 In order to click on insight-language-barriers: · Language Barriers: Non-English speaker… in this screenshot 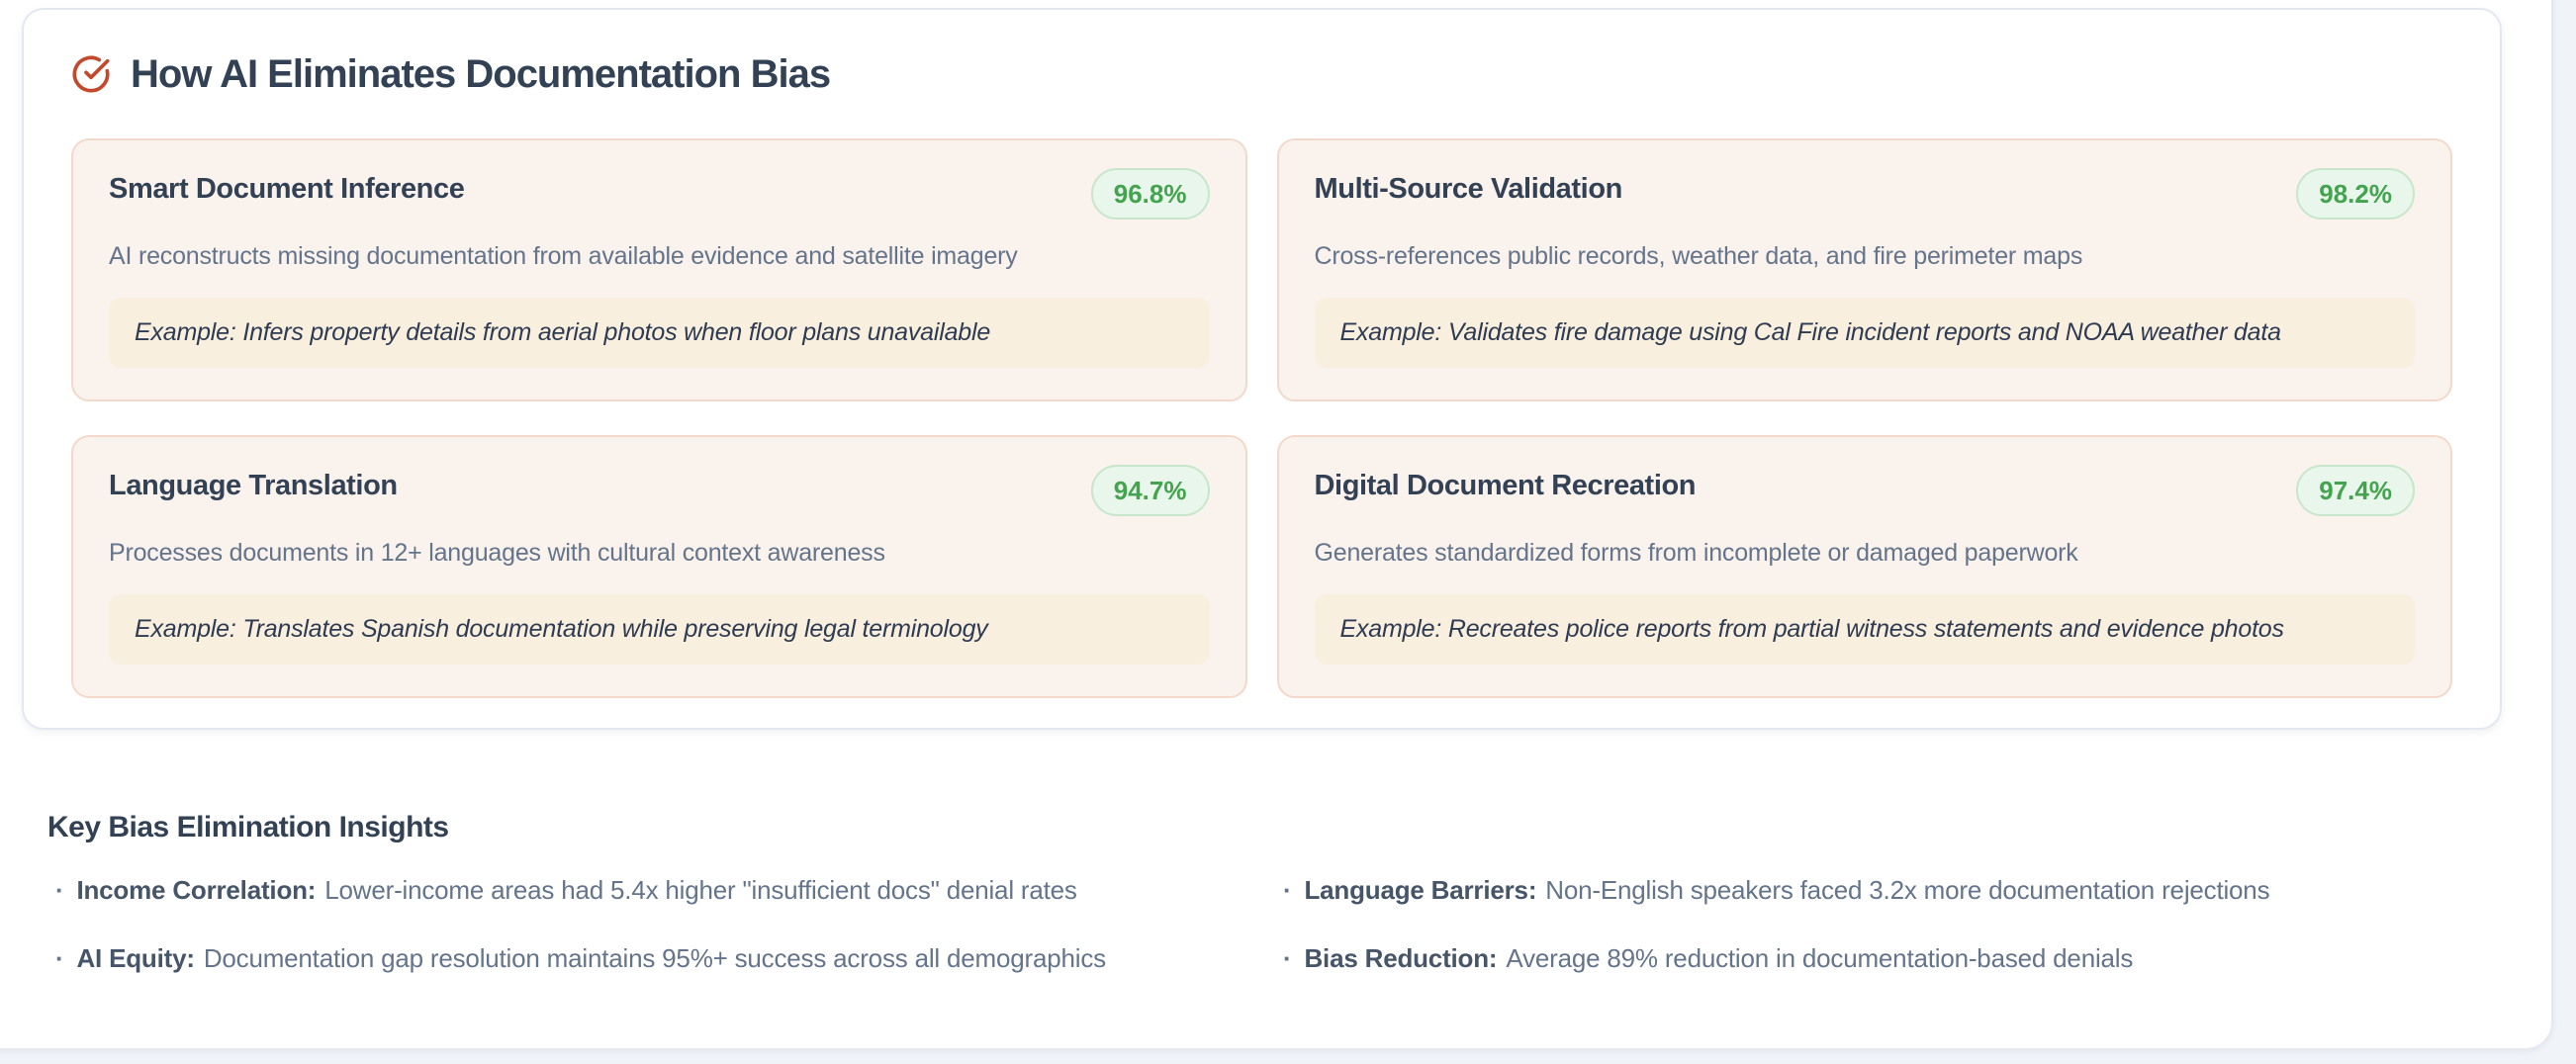, I will do `click(1892, 890)`.